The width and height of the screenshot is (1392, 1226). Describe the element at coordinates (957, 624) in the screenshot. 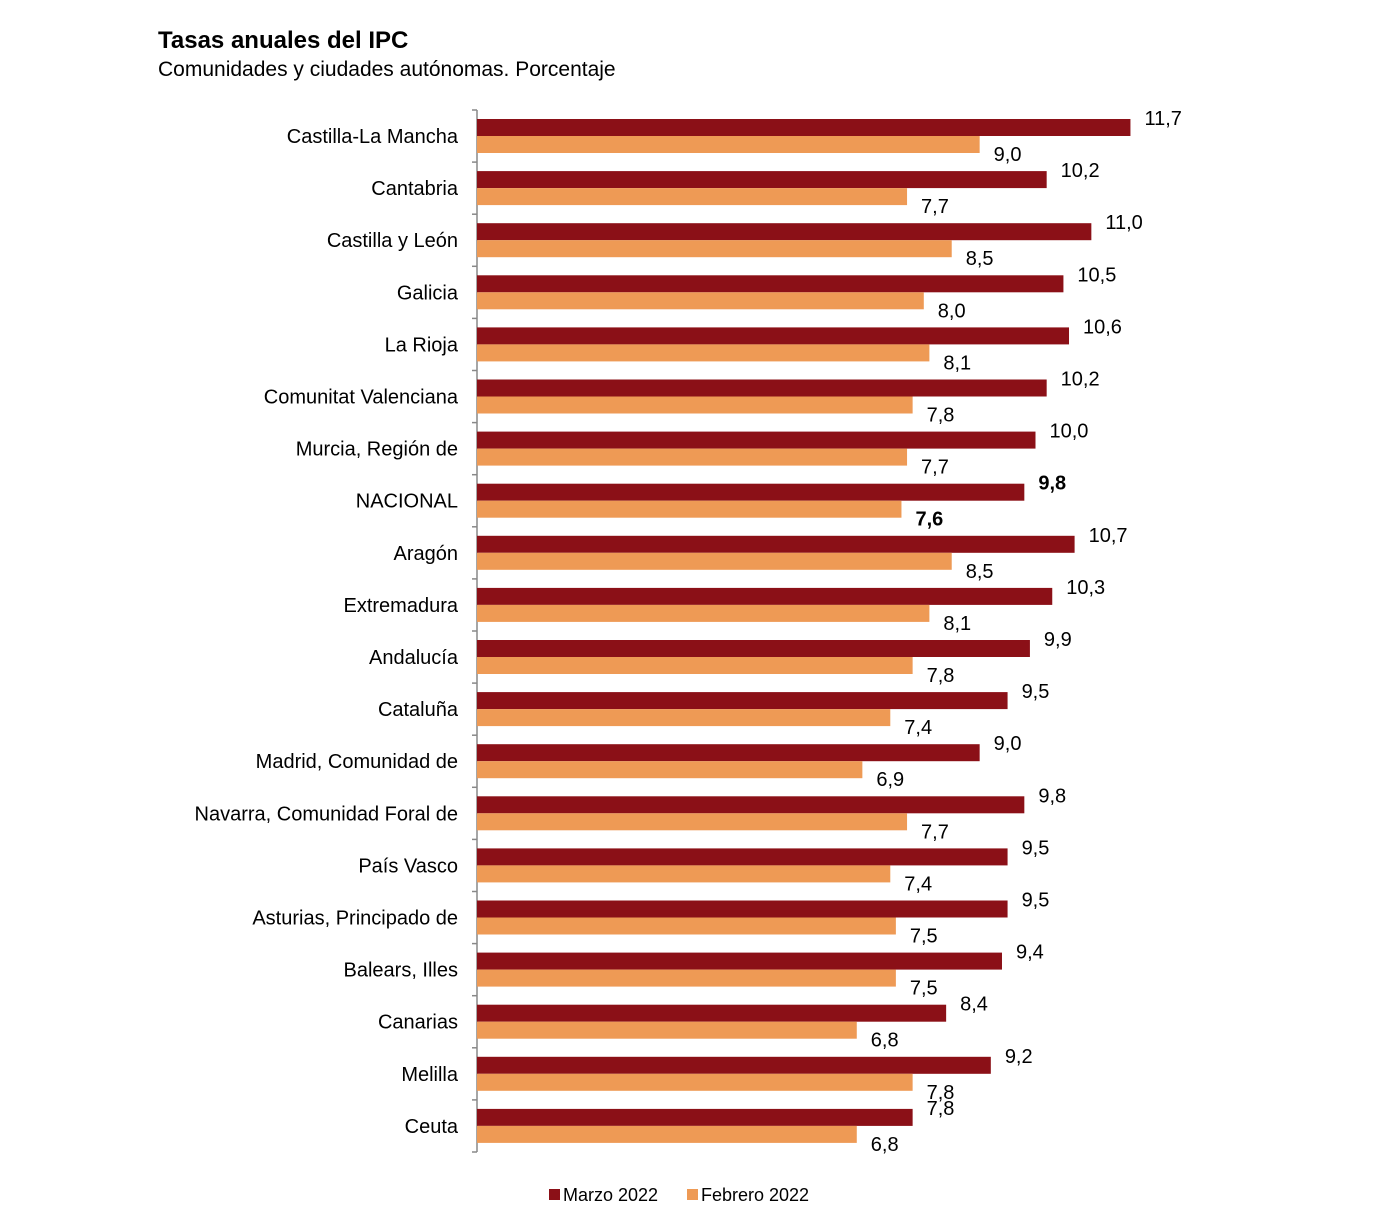

I see `value-label-febrero-extremadura: 8,1` at that location.